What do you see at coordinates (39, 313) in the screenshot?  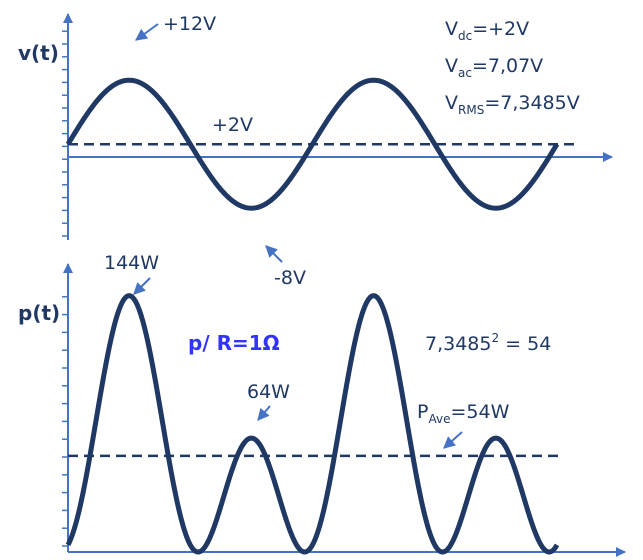 I see `power-y-label: p(t)` at bounding box center [39, 313].